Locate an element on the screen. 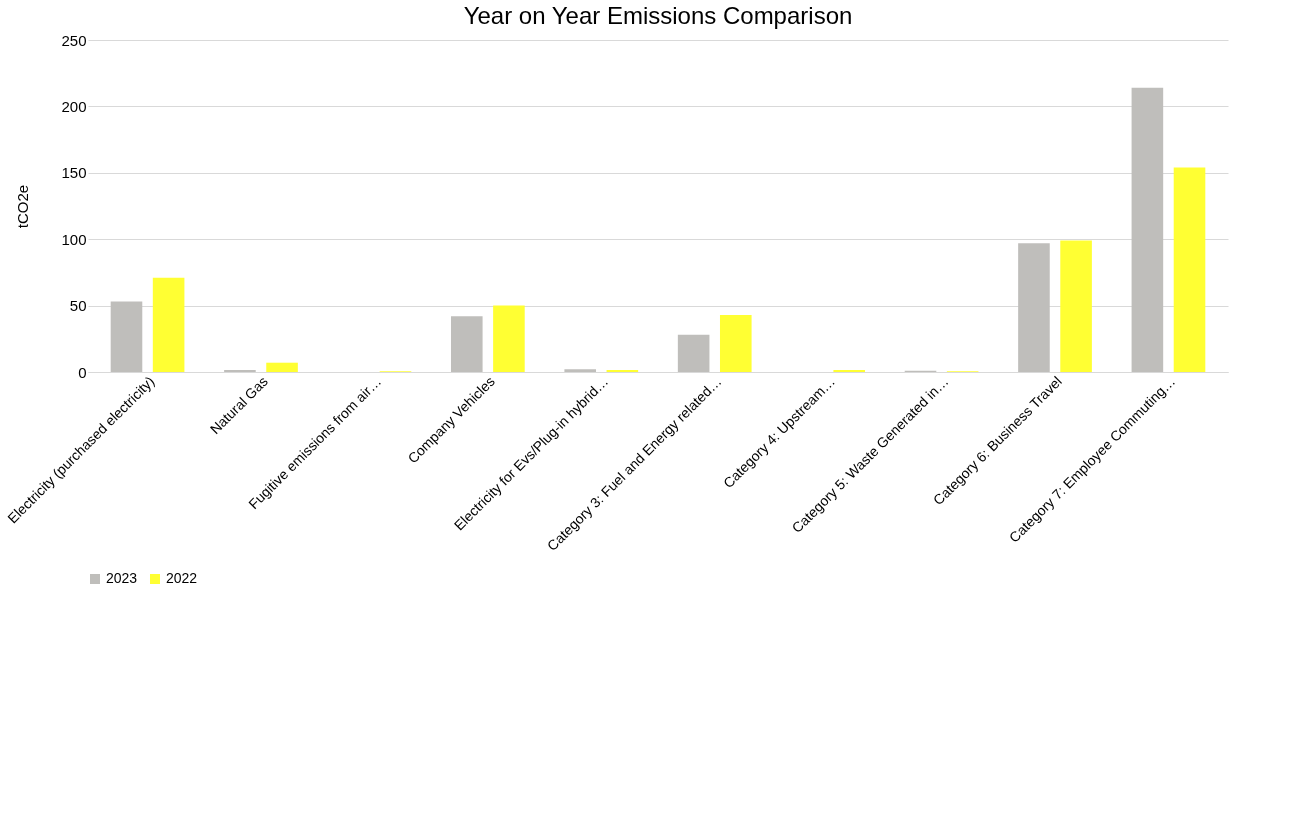 The image size is (1301, 814). y-tick-label: 0 is located at coordinates (82, 372).